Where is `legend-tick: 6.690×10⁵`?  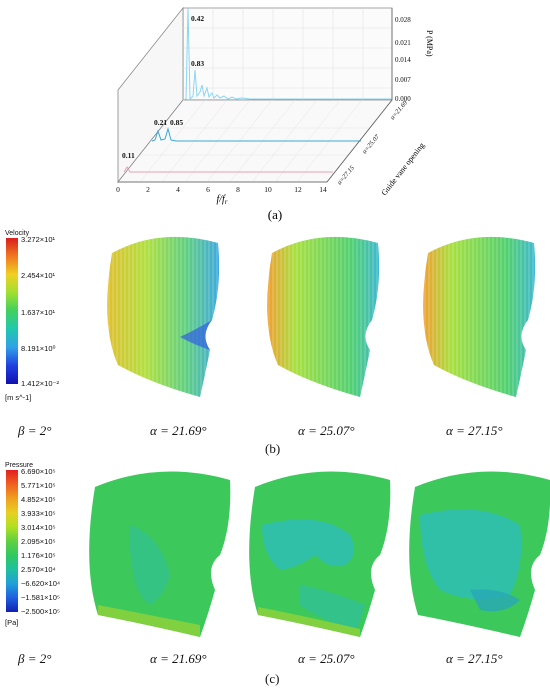 legend-tick: 6.690×10⁵ is located at coordinates (38, 471).